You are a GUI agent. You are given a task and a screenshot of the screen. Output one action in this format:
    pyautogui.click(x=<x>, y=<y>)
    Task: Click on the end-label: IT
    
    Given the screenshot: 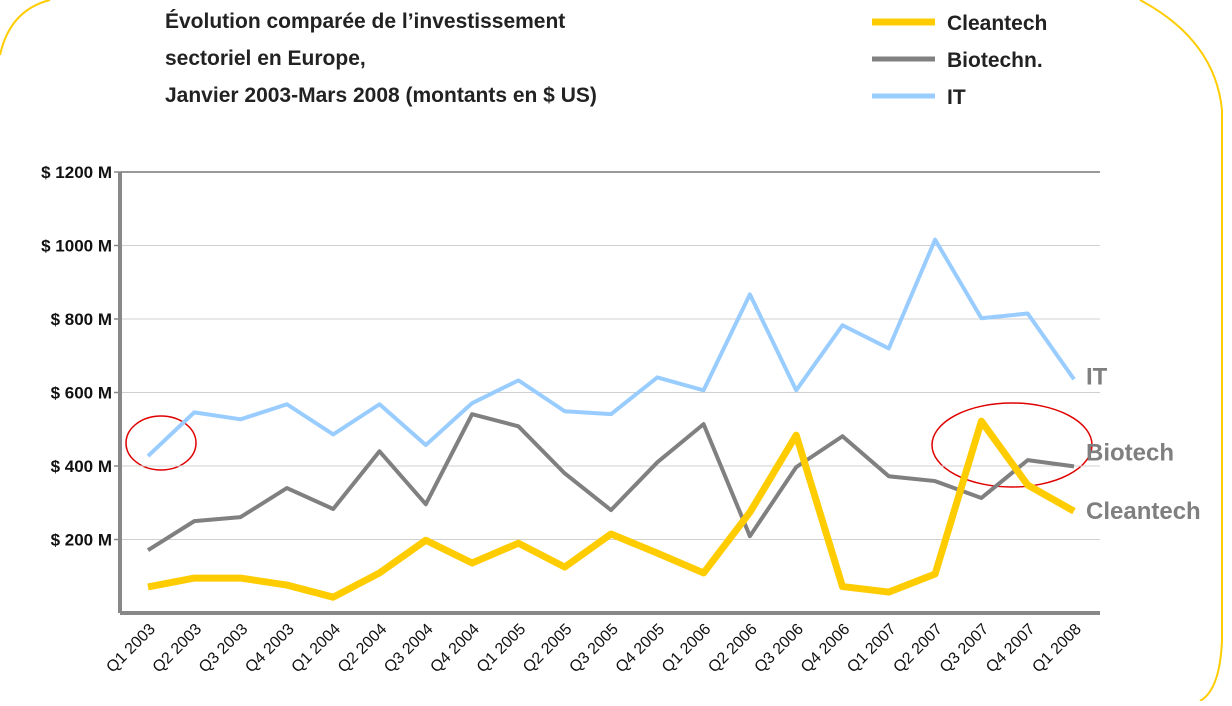 What is the action you would take?
    pyautogui.click(x=1097, y=376)
    